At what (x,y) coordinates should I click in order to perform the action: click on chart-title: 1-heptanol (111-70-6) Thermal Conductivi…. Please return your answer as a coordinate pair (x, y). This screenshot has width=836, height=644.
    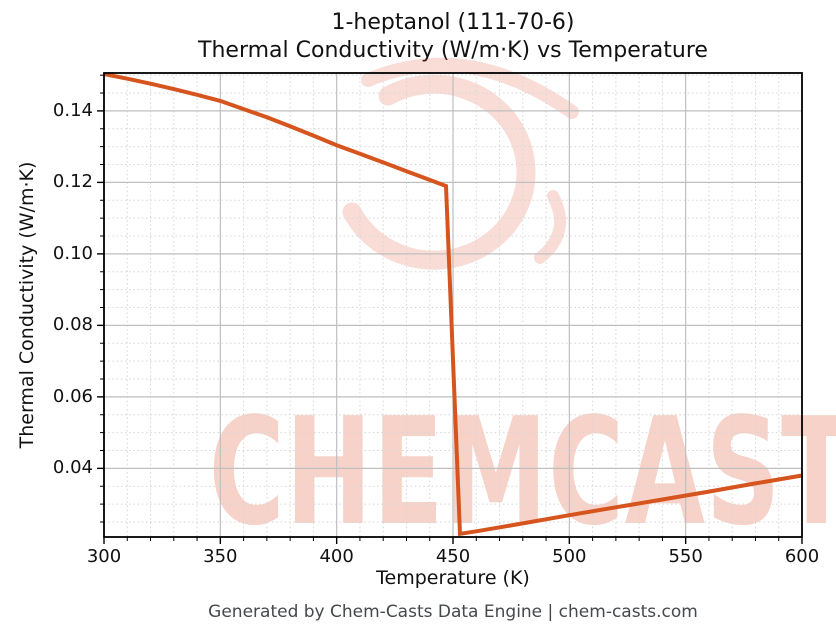
    Looking at the image, I should click on (453, 37).